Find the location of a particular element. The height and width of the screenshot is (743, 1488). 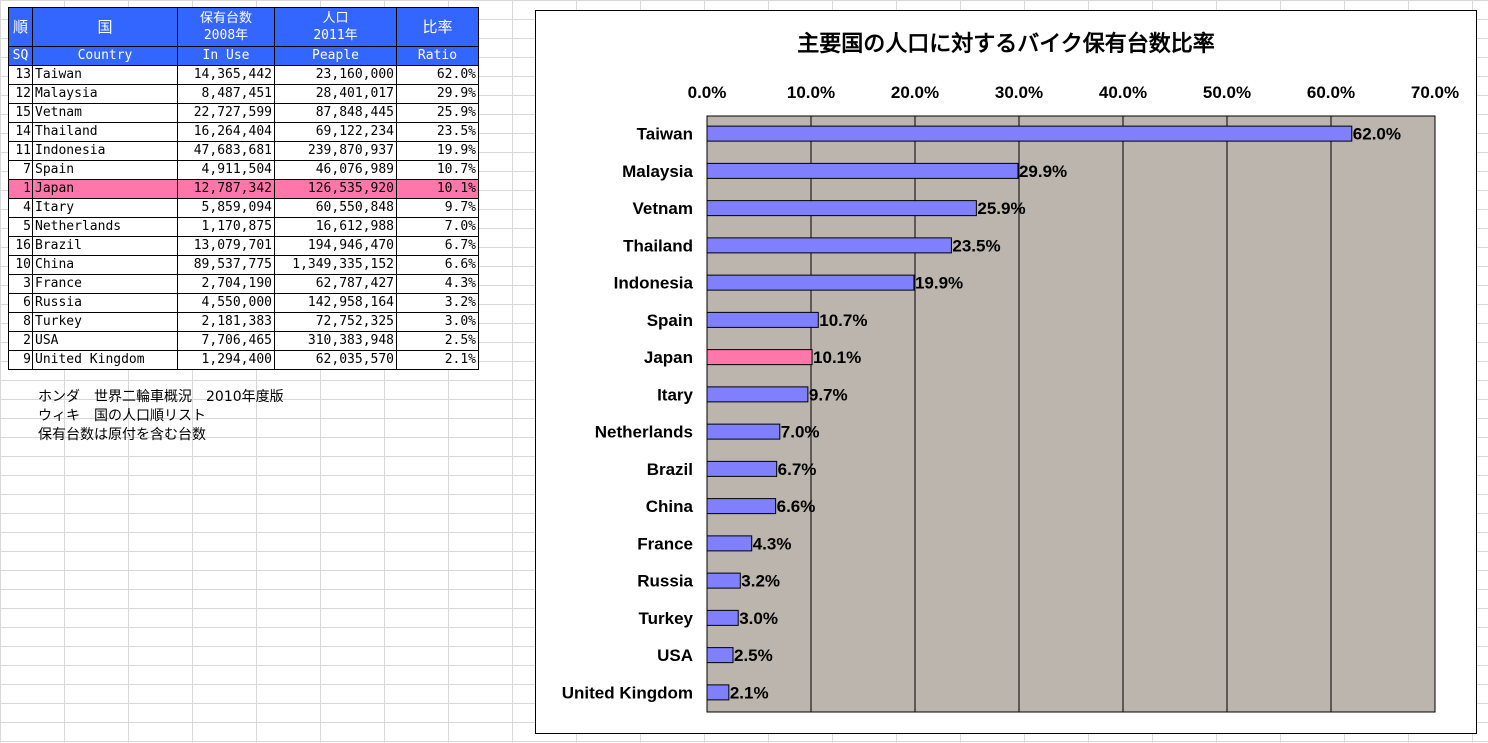

population-cell: 23,160,000 is located at coordinates (335, 75).